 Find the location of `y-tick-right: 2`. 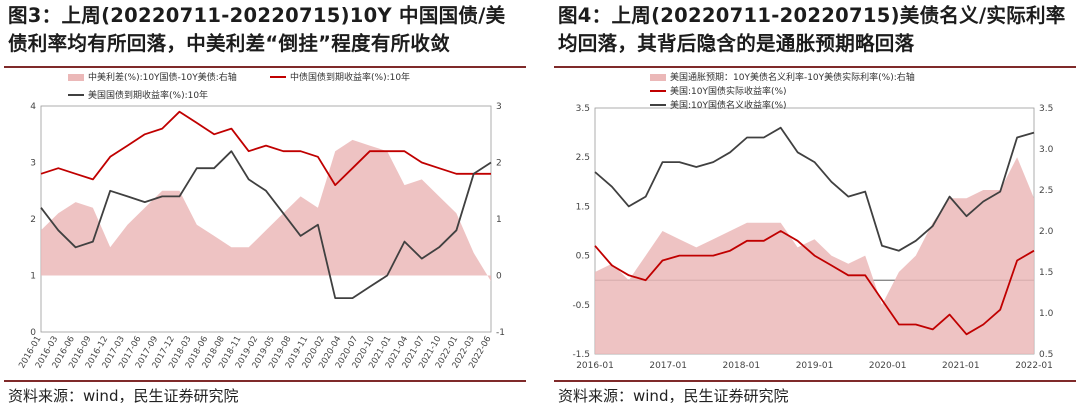

y-tick-right: 2 is located at coordinates (499, 164).